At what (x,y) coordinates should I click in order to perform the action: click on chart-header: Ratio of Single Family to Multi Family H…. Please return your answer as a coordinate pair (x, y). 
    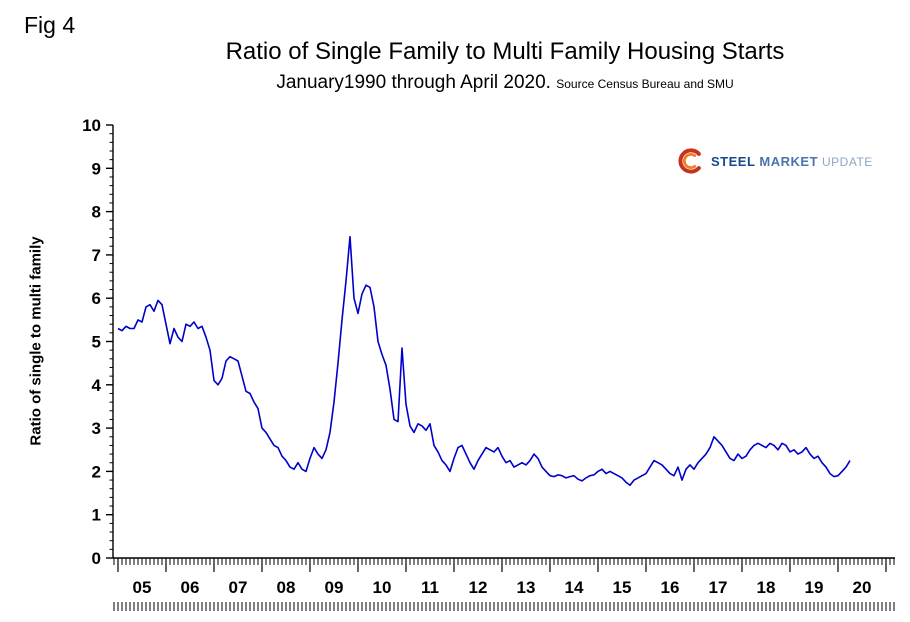
    Looking at the image, I should click on (505, 66).